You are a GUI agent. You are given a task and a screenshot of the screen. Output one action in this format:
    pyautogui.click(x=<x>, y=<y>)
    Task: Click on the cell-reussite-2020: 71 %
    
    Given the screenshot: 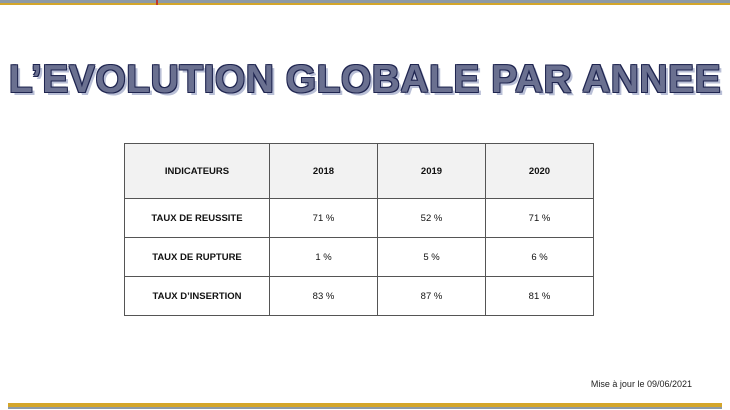 What is the action you would take?
    pyautogui.click(x=539, y=218)
    